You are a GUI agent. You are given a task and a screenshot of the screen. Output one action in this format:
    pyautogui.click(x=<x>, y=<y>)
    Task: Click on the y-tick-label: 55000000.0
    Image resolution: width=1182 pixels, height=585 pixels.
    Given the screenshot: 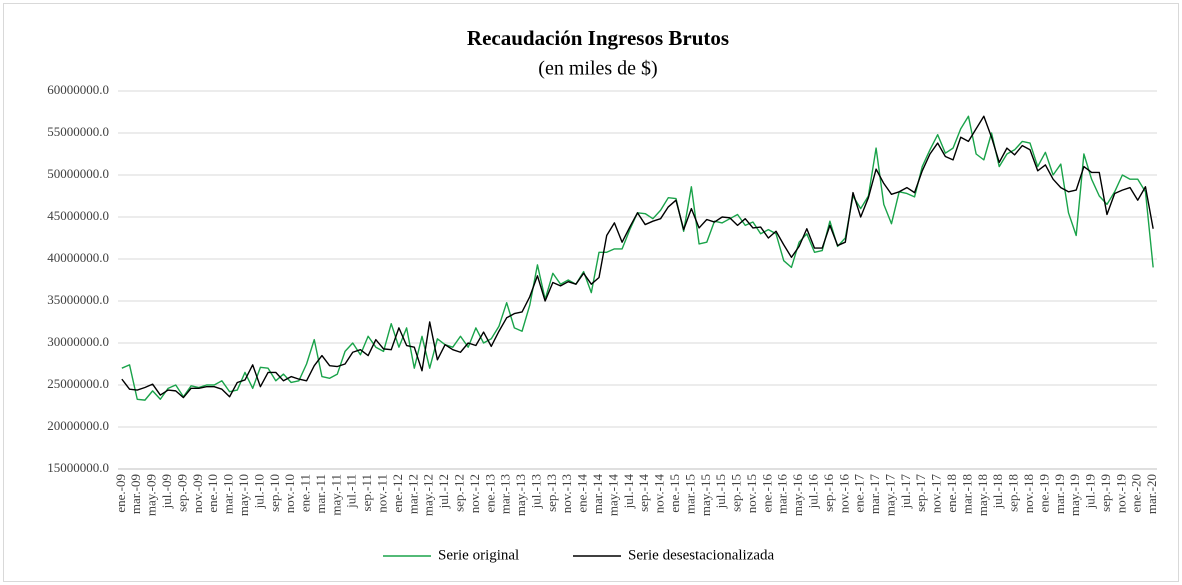 What is the action you would take?
    pyautogui.click(x=78, y=131)
    